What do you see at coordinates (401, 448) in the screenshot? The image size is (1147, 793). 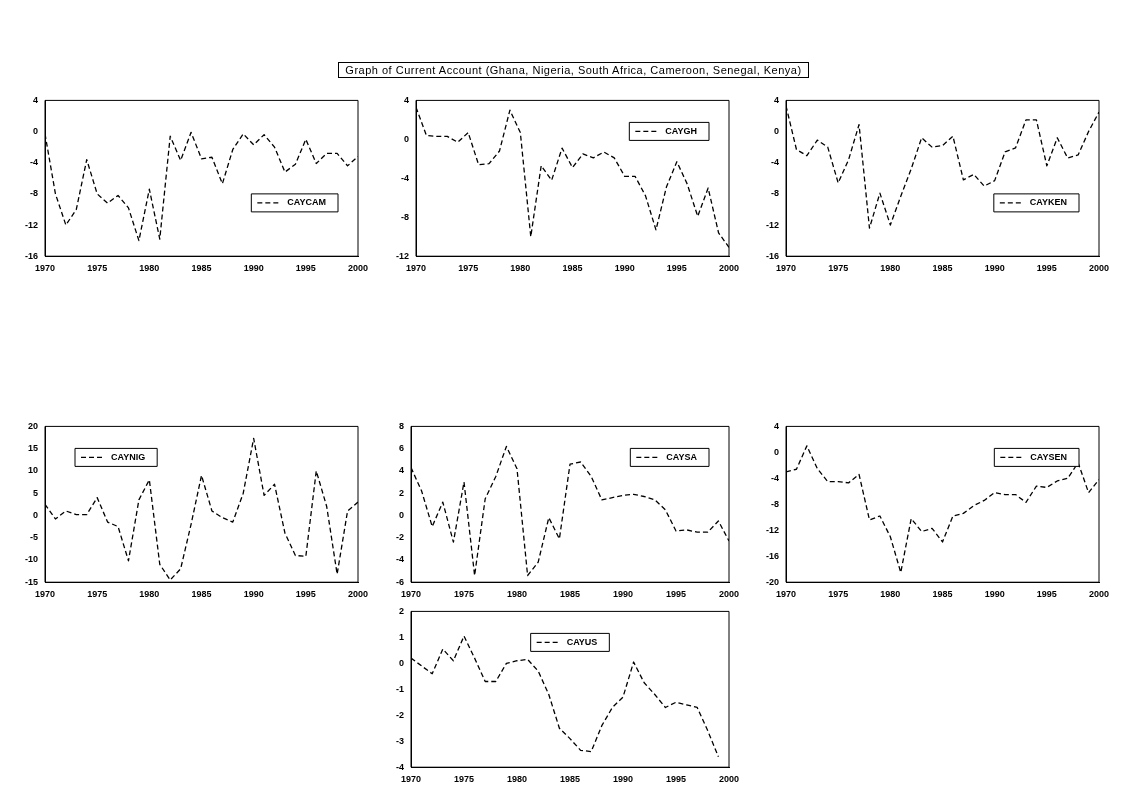 I see `y-tick-label: 6` at bounding box center [401, 448].